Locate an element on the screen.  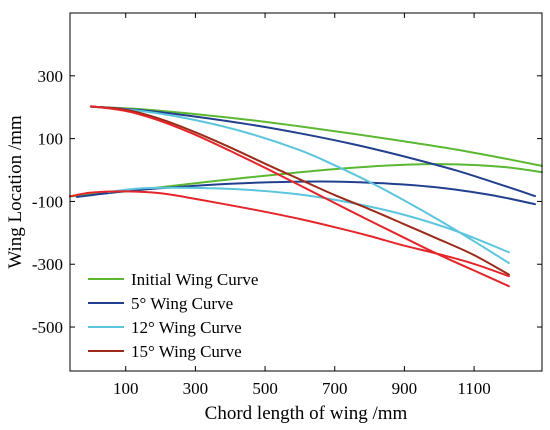
y-tick-label: 100 is located at coordinates (51, 139).